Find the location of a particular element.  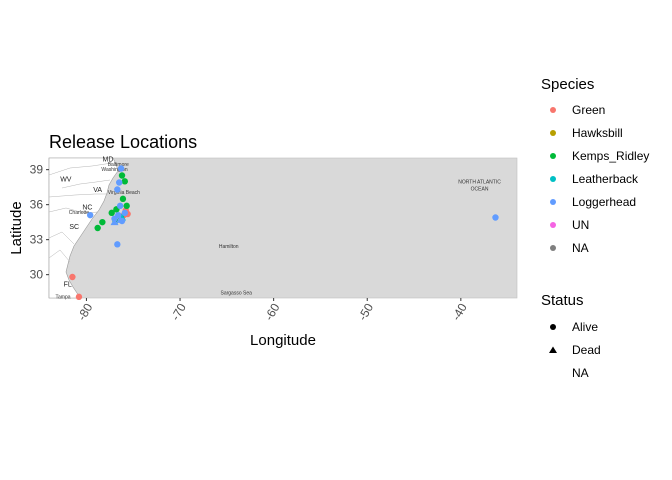

x-axis-title: Longitude is located at coordinates (283, 340).